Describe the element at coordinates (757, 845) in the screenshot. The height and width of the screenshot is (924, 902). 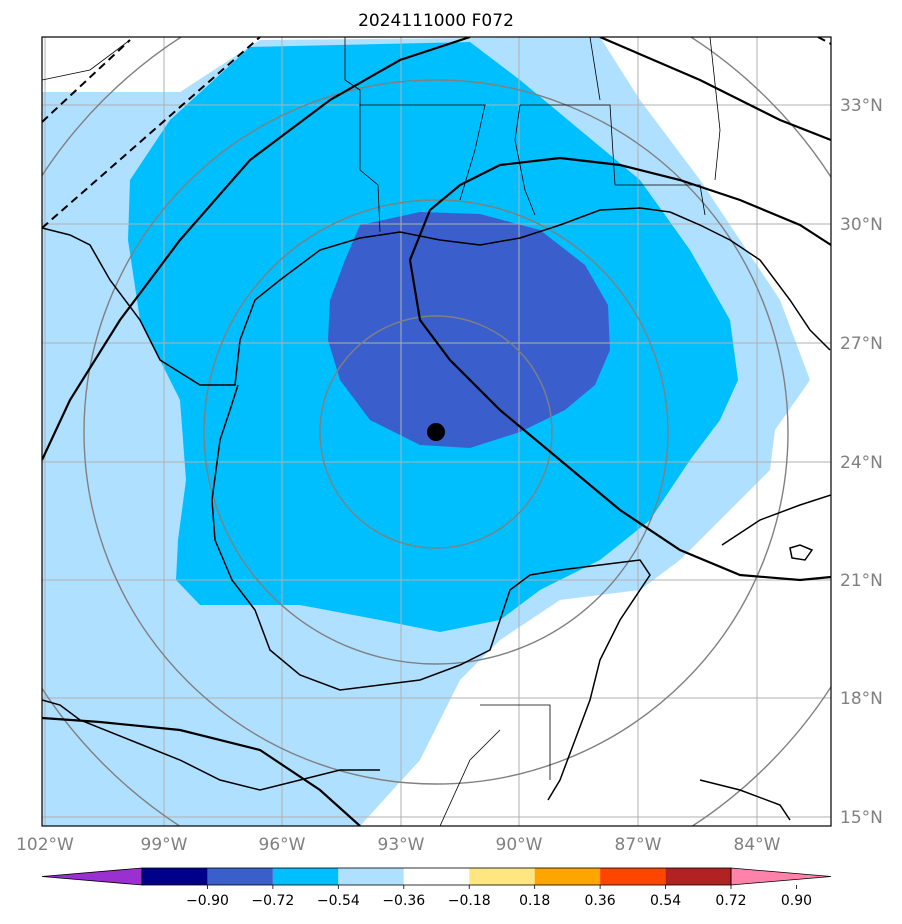
I see `lon-tick-label: 84°W` at that location.